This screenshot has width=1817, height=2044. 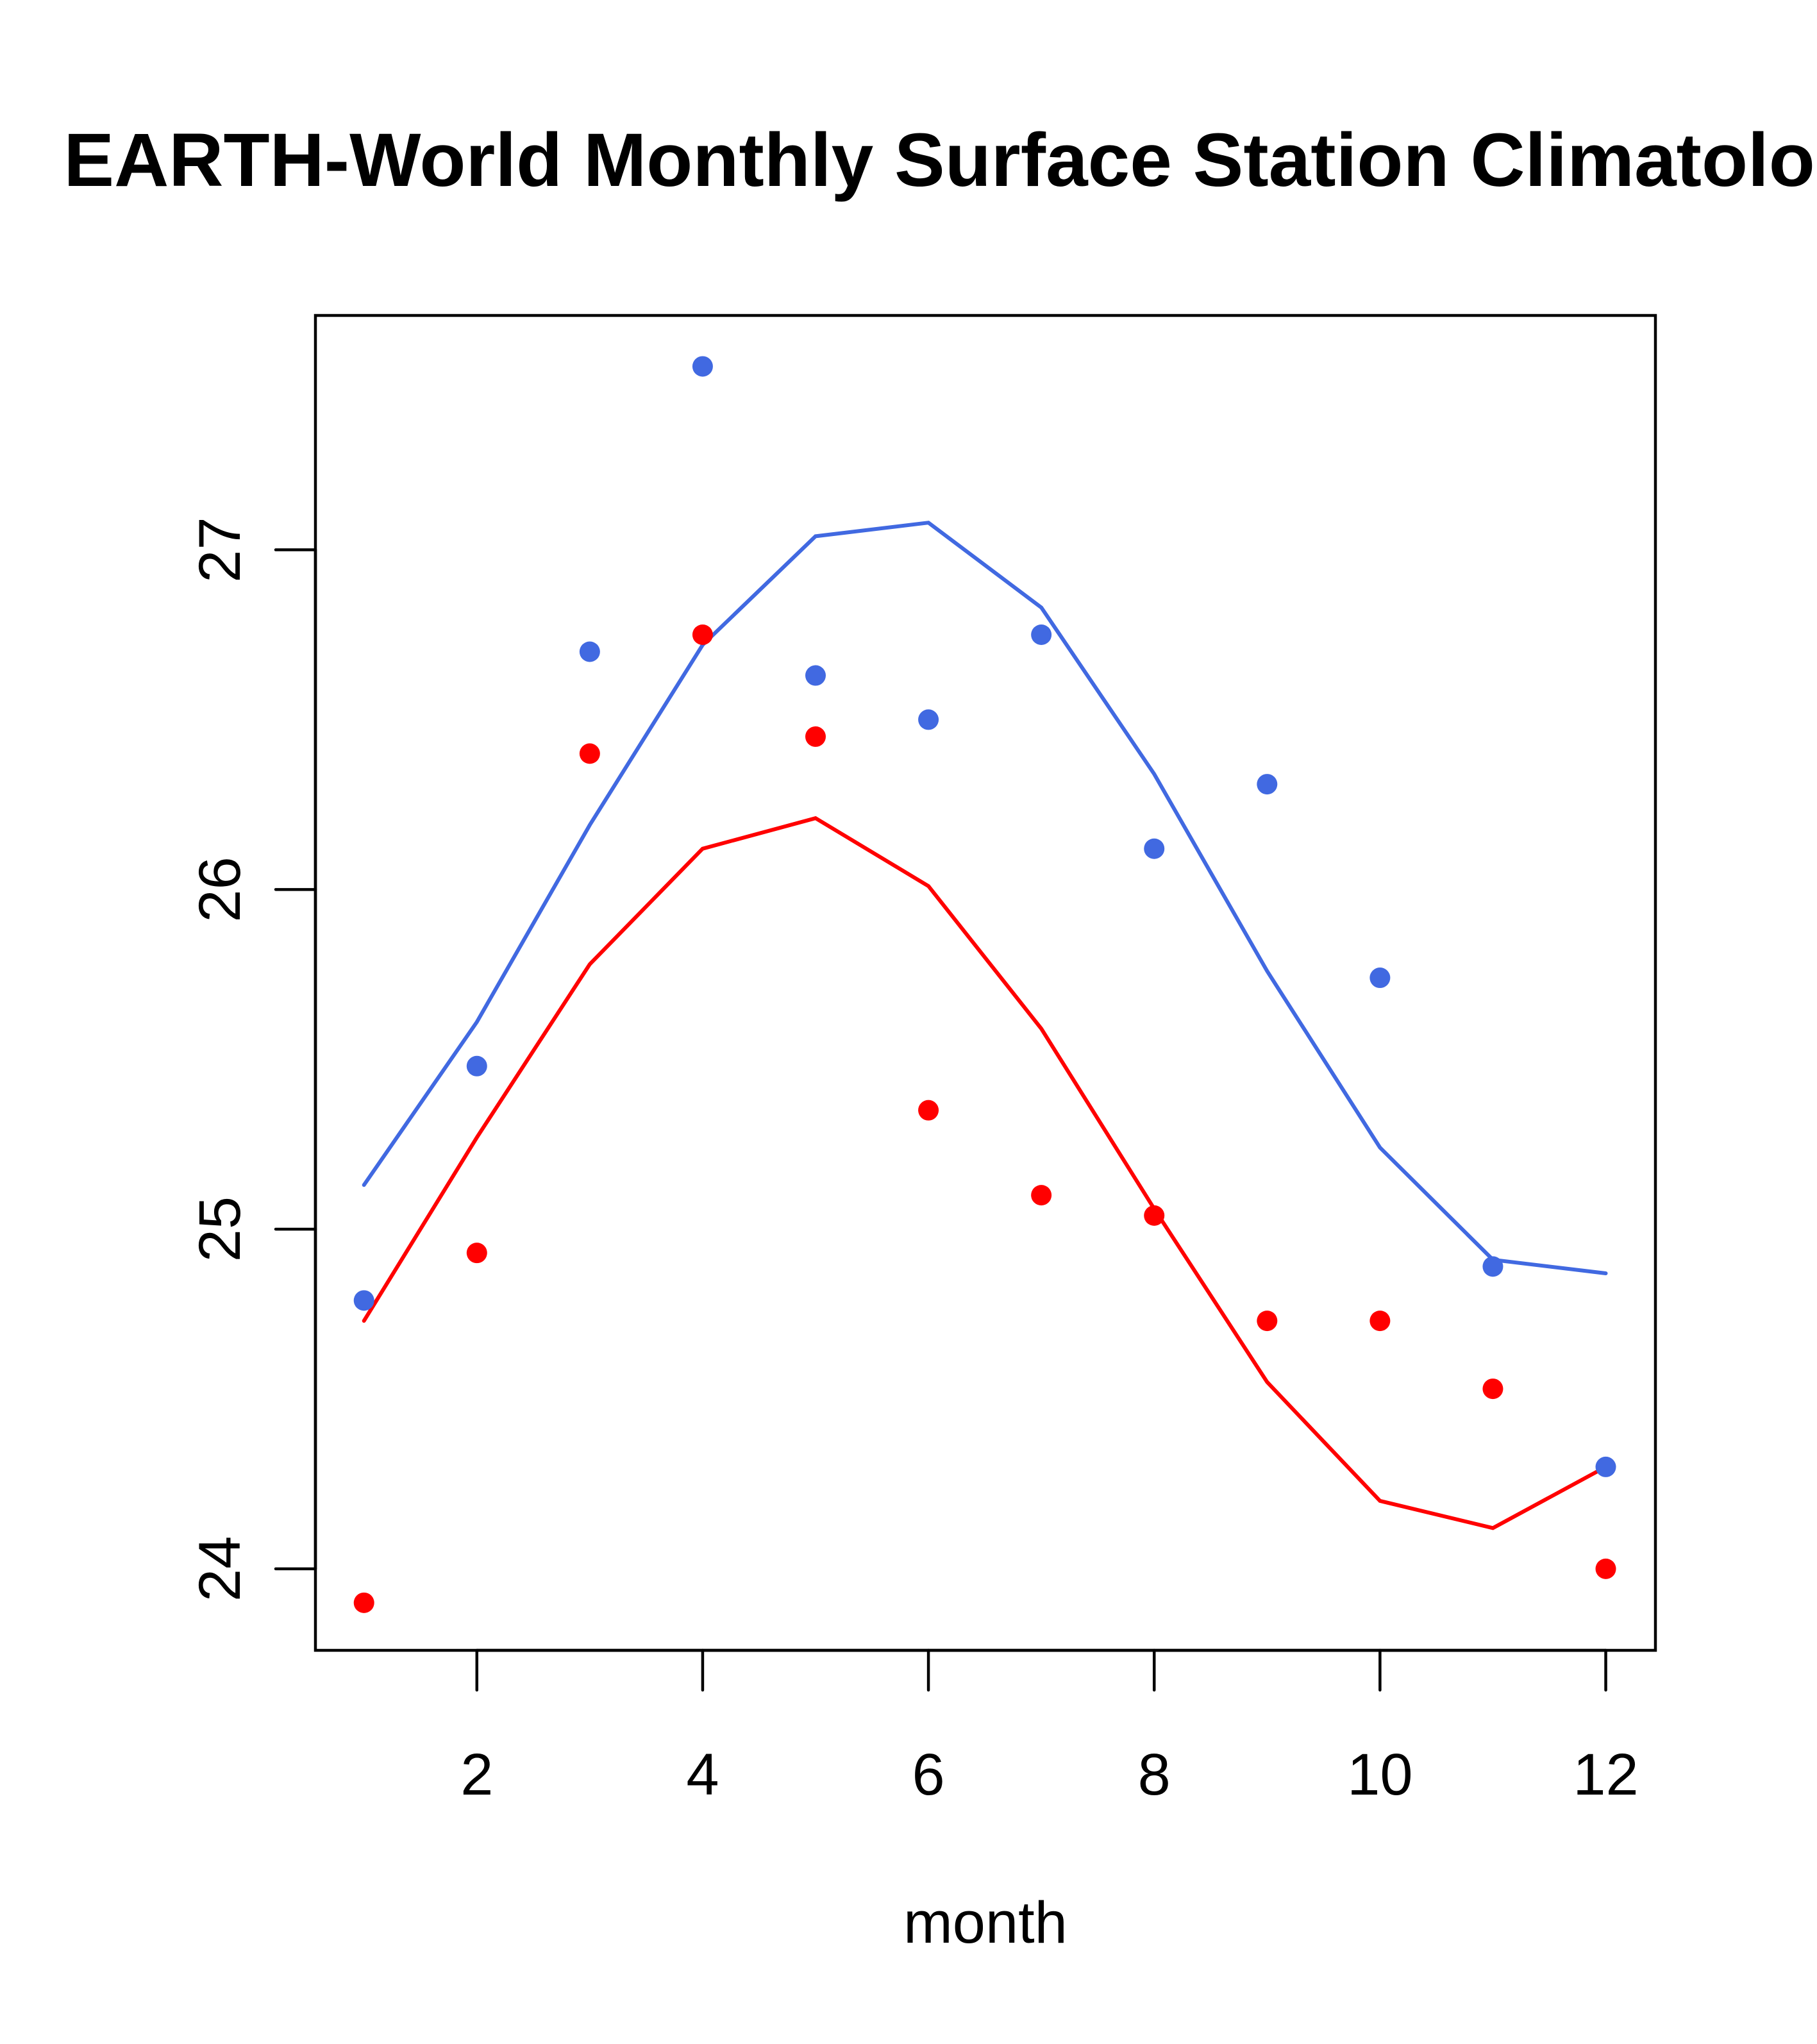 I want to click on x-tick-label: 12, so click(x=1605, y=1775).